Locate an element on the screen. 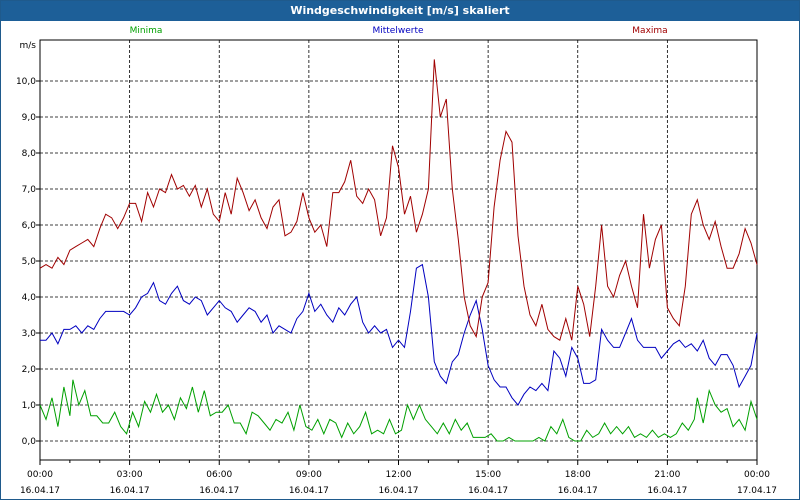  y-tick-label: 3,0 is located at coordinates (29, 334).